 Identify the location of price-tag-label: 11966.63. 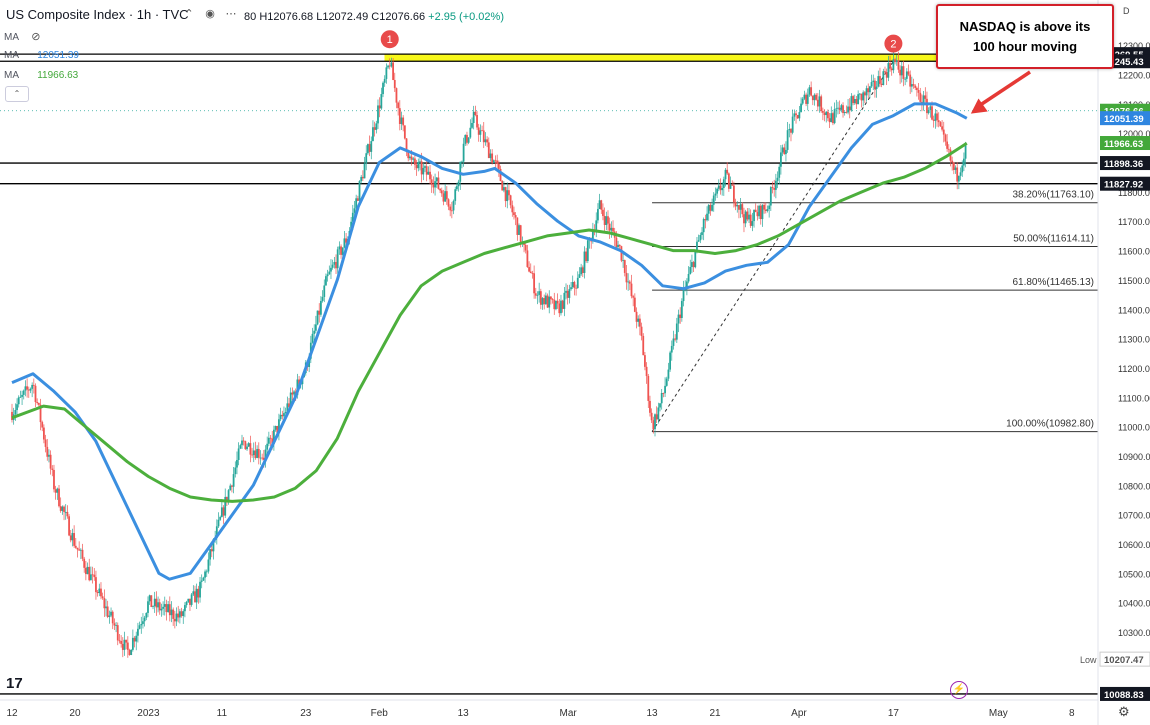
(1123, 144).